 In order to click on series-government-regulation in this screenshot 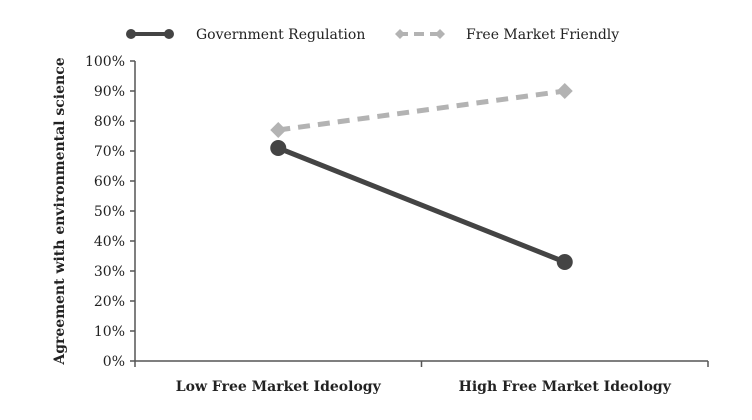, I will do `click(421, 205)`.